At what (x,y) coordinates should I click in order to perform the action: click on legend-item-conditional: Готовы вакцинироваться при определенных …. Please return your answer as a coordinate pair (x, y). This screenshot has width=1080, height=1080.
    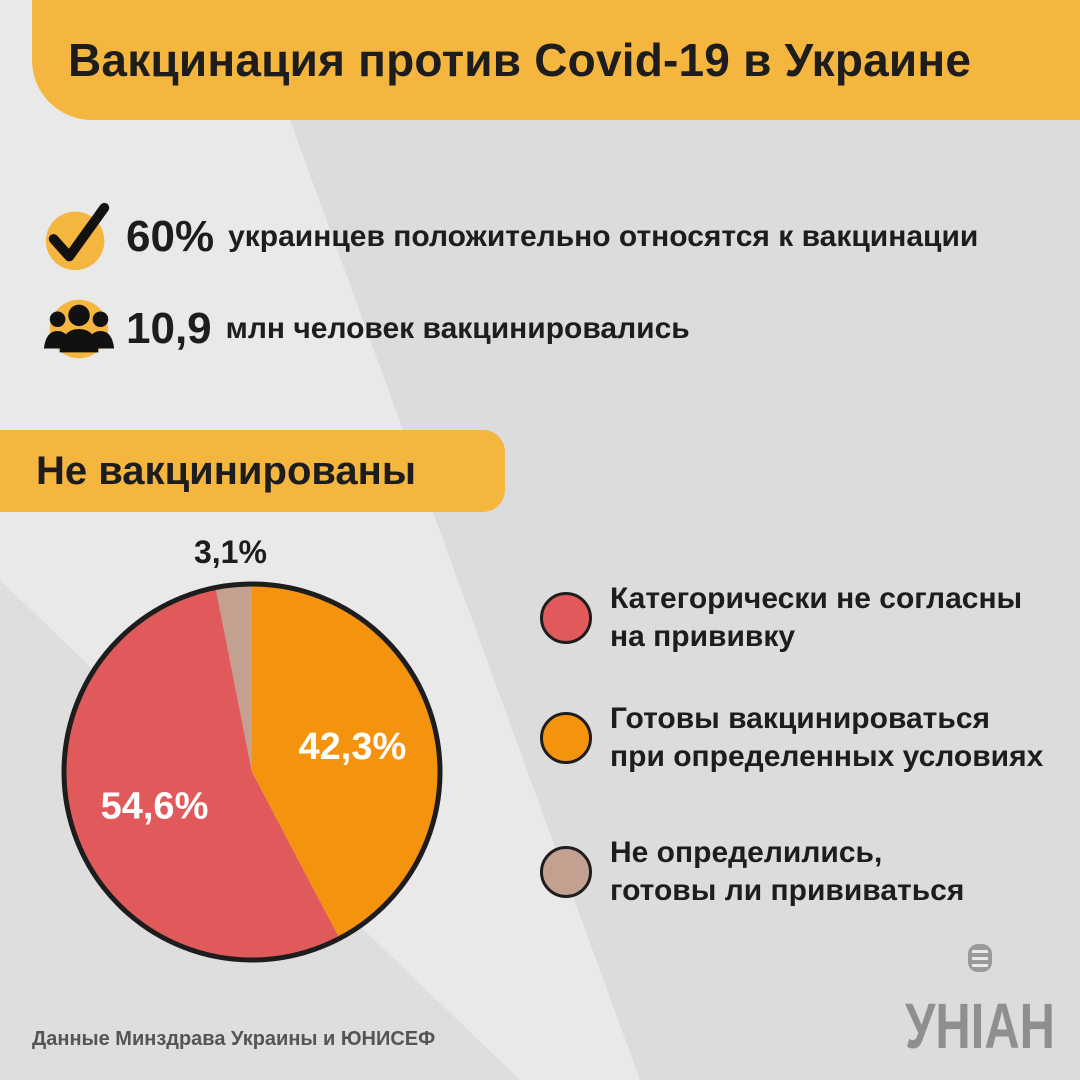
    Looking at the image, I should click on (791, 738).